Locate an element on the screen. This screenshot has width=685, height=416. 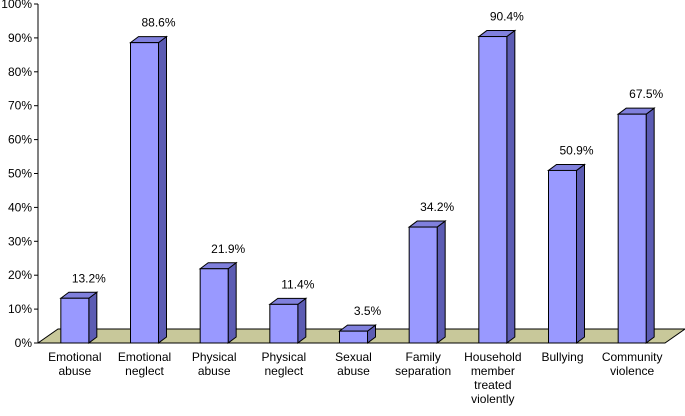
data-label: 11.4% is located at coordinates (297, 284).